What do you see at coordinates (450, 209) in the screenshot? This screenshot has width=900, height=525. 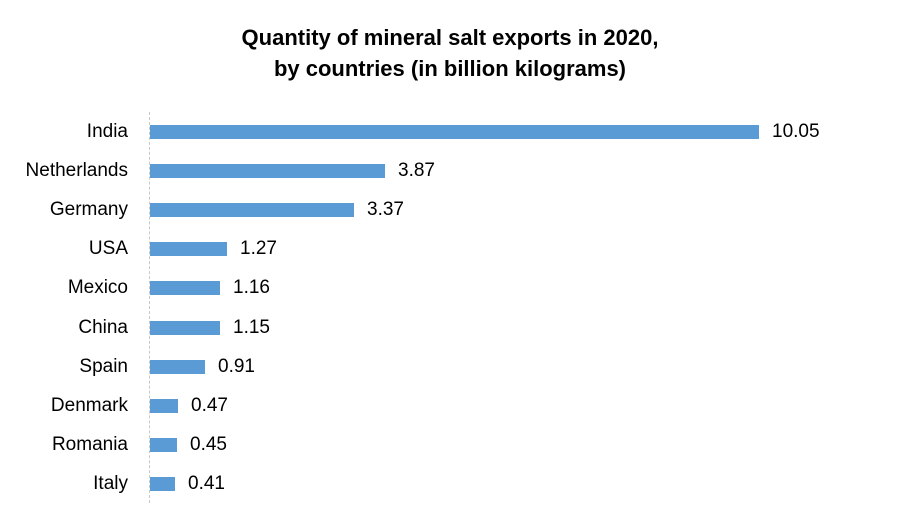 I see `bar-row: Germany 3.37` at bounding box center [450, 209].